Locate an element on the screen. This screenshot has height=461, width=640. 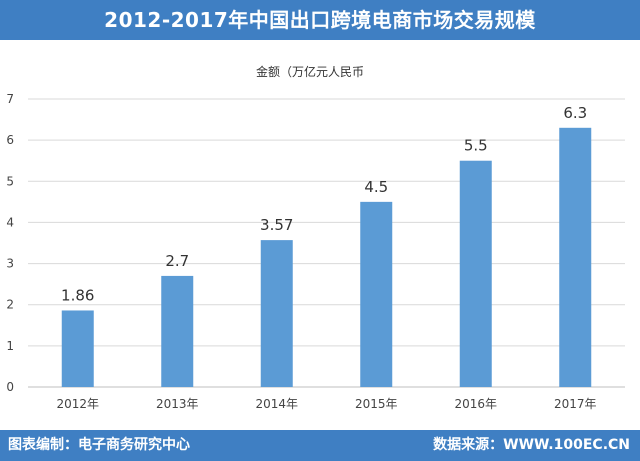
y-tick-label: 7 is located at coordinates (10, 99).